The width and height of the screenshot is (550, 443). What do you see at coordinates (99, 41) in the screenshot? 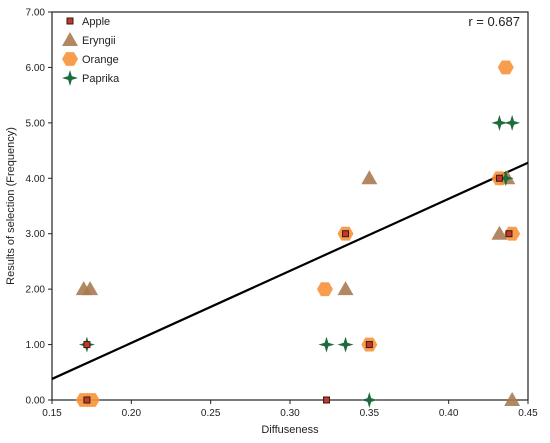
I see `legend-label: Eryngii` at bounding box center [99, 41].